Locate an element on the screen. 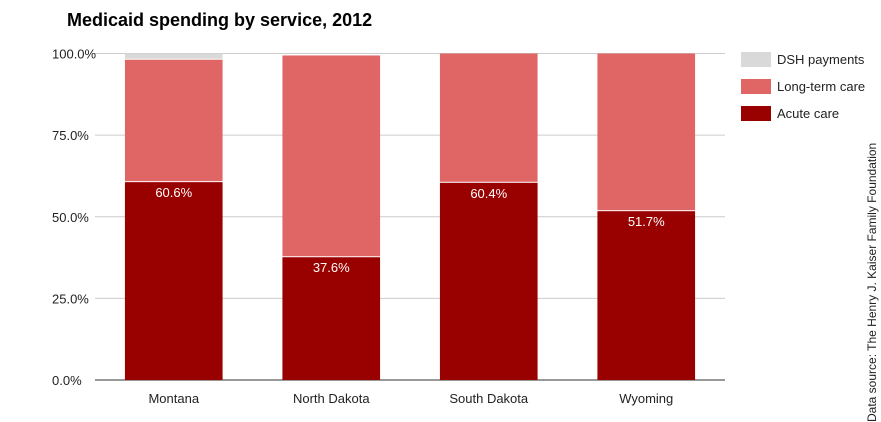 The height and width of the screenshot is (422, 881). y-tick-label: 100.0% is located at coordinates (74, 54).